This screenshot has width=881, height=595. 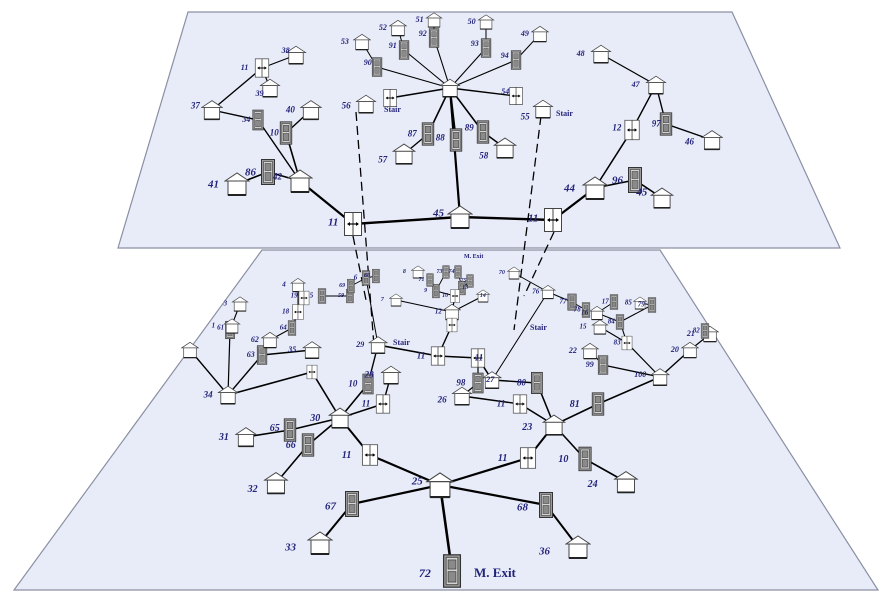 I want to click on node-number: 65, so click(x=275, y=428).